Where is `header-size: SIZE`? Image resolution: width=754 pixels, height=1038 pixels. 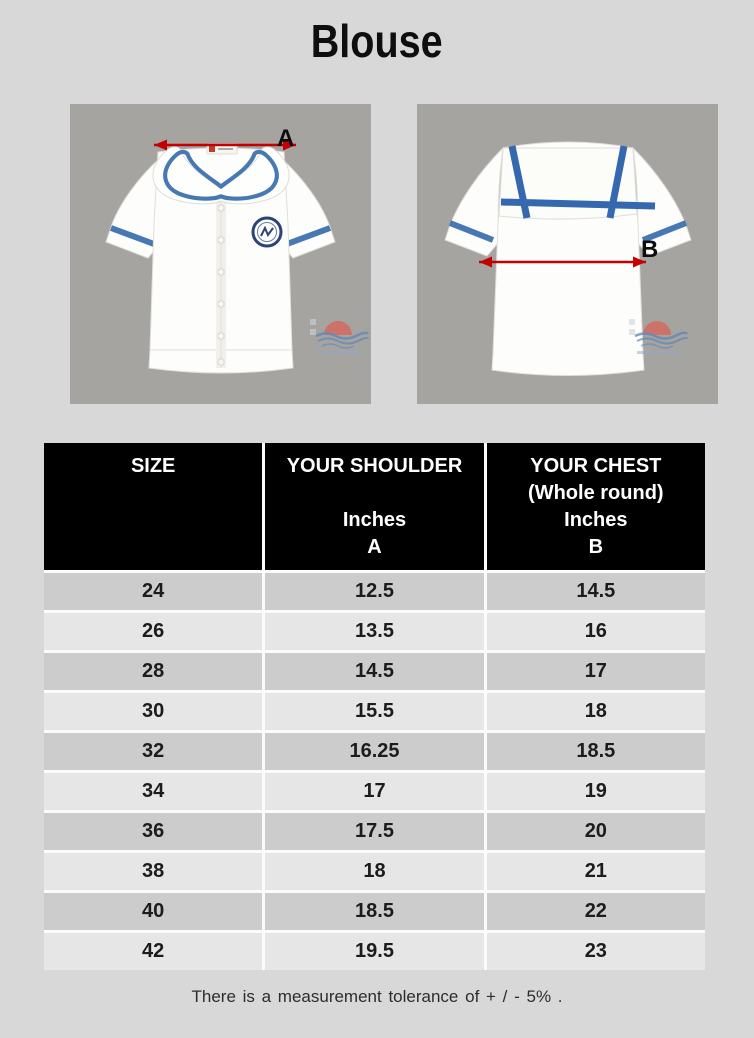 header-size: SIZE is located at coordinates (153, 506).